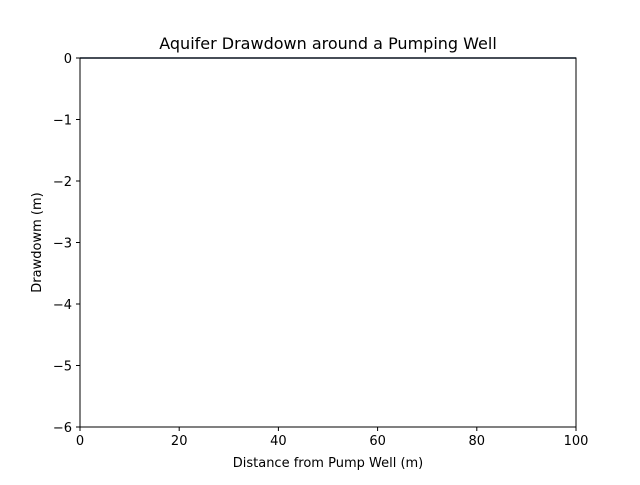  Describe the element at coordinates (179, 441) in the screenshot. I see `x-tick-label: 20` at that location.